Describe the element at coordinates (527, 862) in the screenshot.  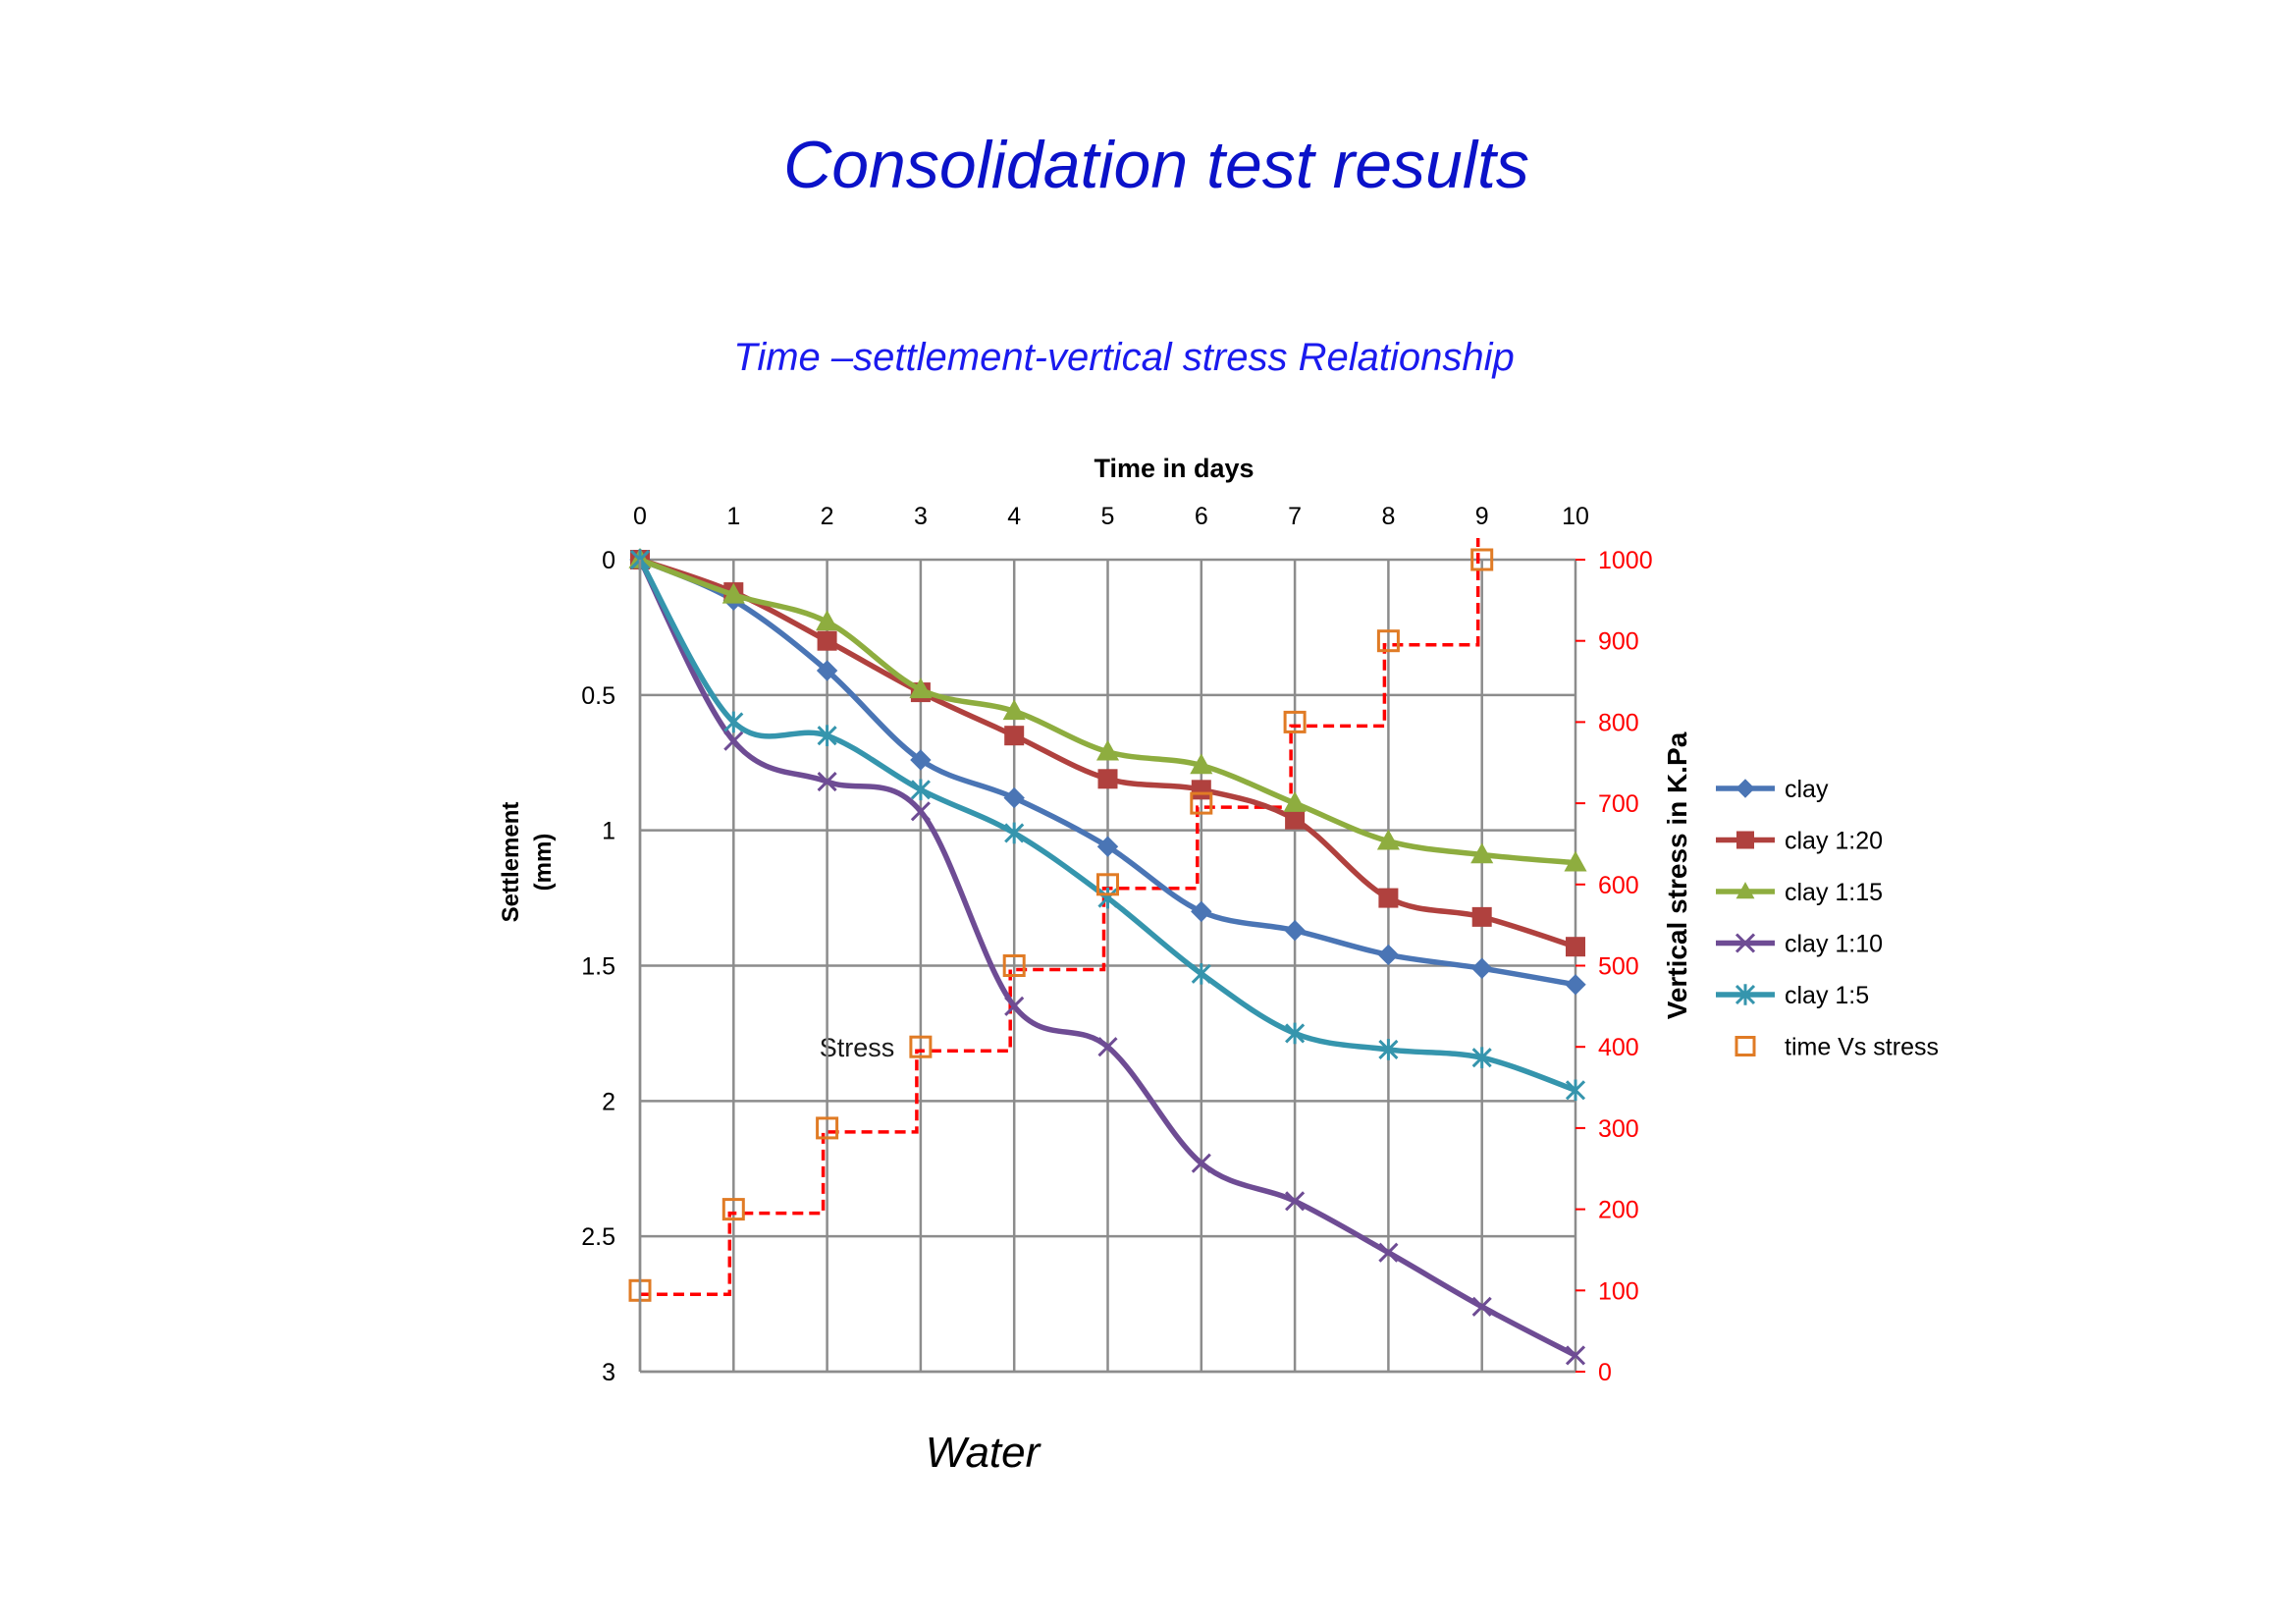
I see `y-axis-title: Settlement (mm)` at that location.